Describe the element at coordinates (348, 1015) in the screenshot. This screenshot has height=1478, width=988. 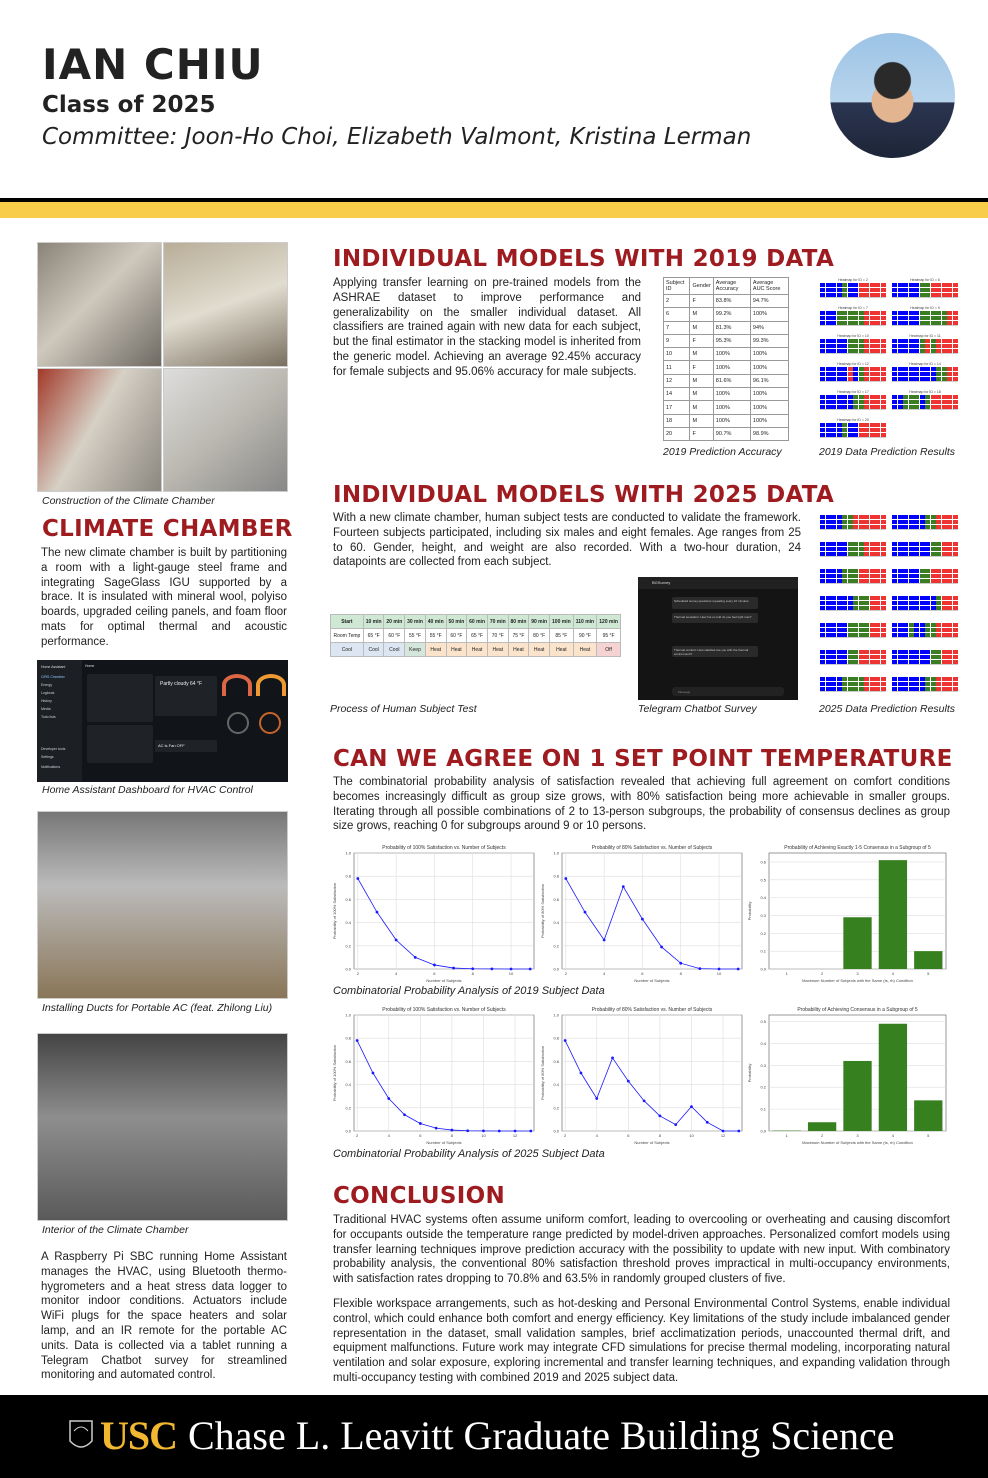
I see `y-tick-label: 1.0` at that location.